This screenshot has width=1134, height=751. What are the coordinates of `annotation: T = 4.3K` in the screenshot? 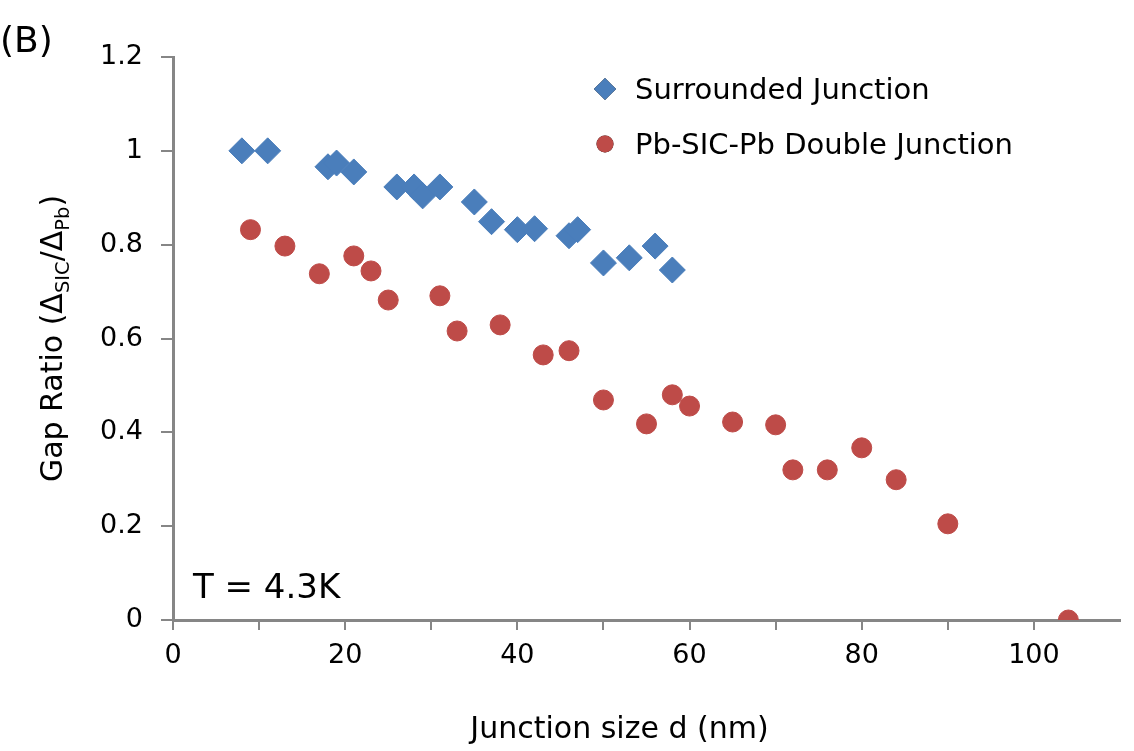 It's located at (267, 586).